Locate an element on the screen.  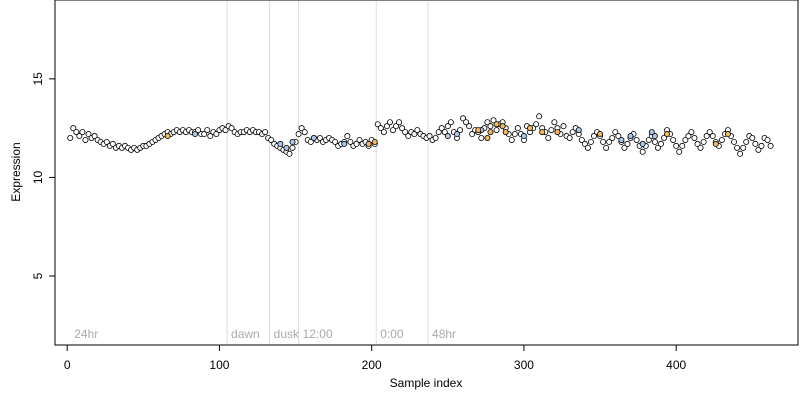
marker-label: 0:00 is located at coordinates (392, 334).